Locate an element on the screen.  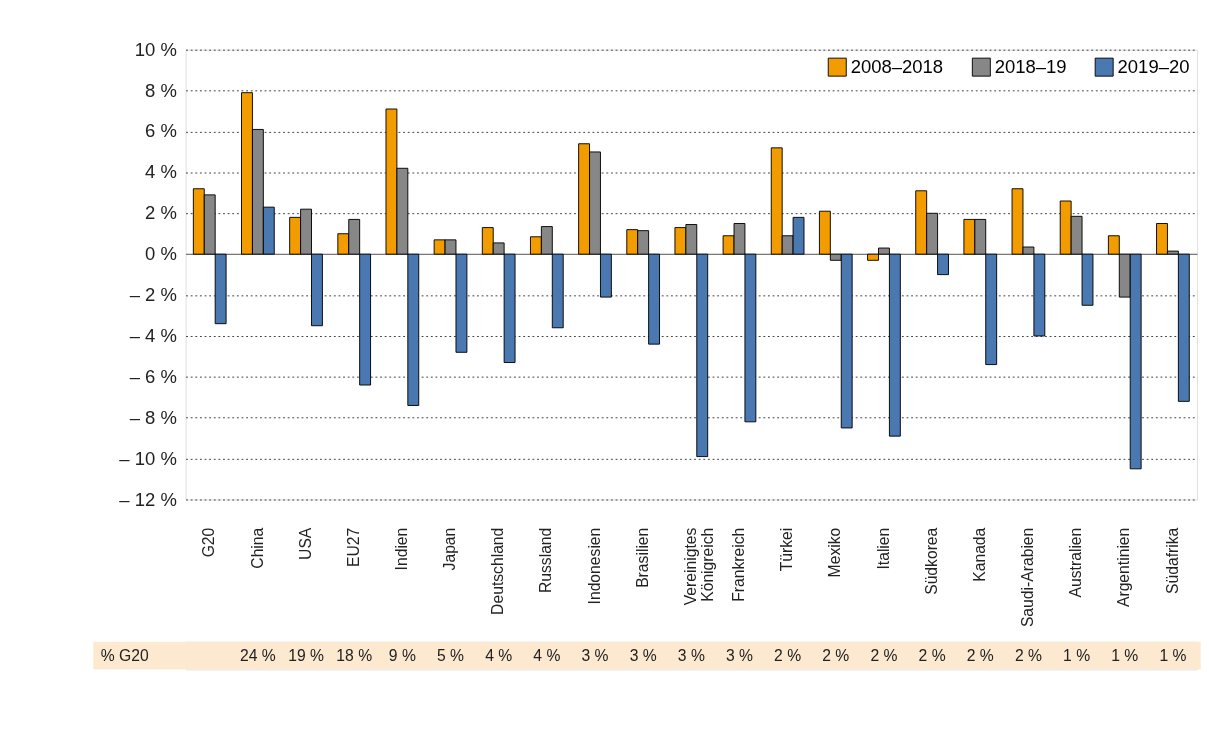
y-tick-label: – 4 % is located at coordinates (153, 335).